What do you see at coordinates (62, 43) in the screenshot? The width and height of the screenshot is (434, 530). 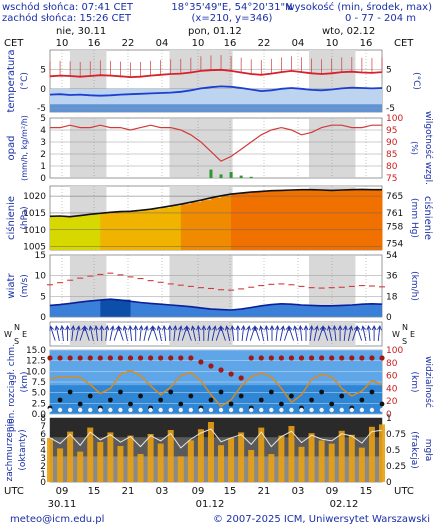 I see `top-hour-label: 10` at bounding box center [62, 43].